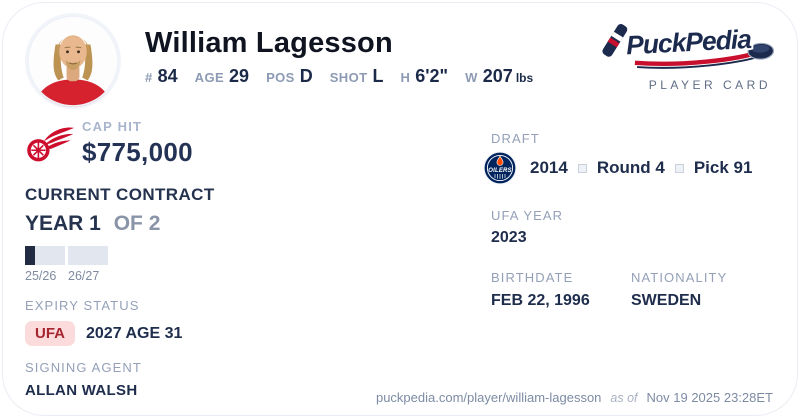 The width and height of the screenshot is (800, 418). I want to click on stat-shot: SHOT L, so click(357, 76).